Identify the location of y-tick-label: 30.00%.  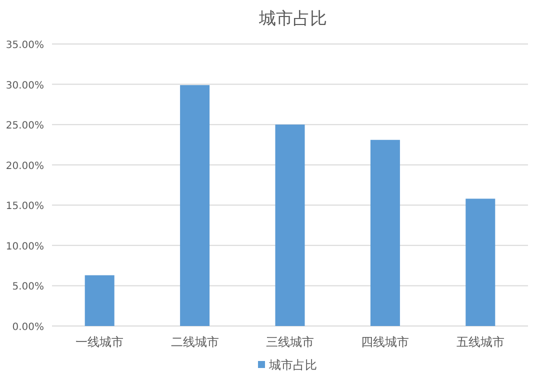
(25, 86).